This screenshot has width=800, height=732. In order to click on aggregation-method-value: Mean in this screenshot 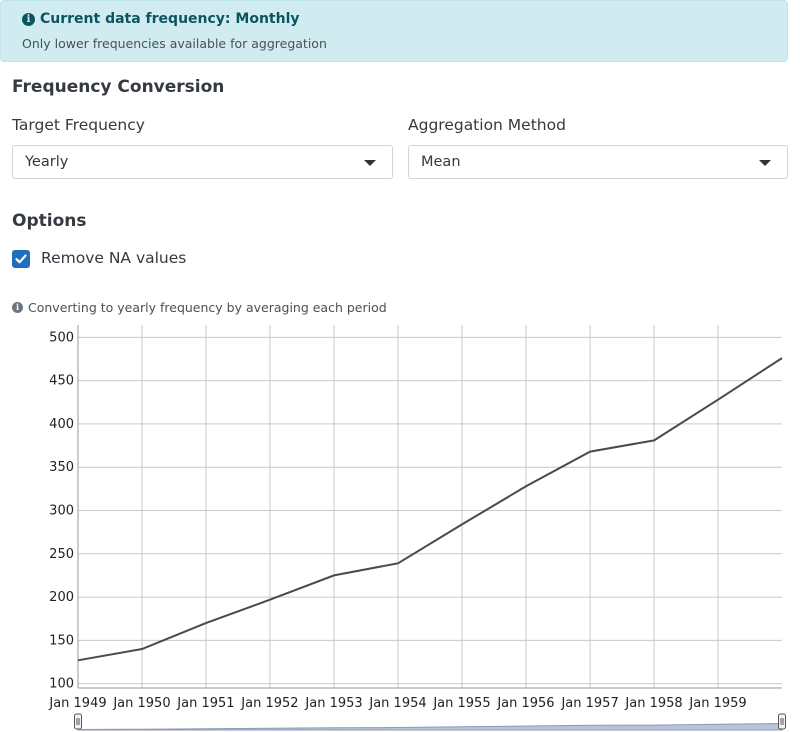, I will do `click(441, 162)`.